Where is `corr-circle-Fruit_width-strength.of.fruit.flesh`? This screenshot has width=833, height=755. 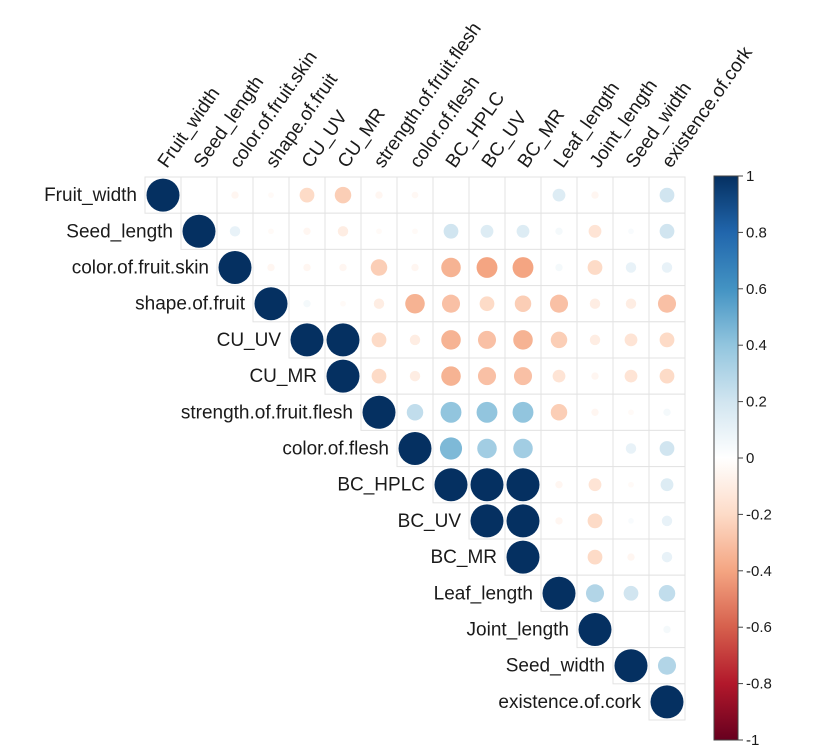
corr-circle-Fruit_width-strength.of.fruit.flesh is located at coordinates (379, 195).